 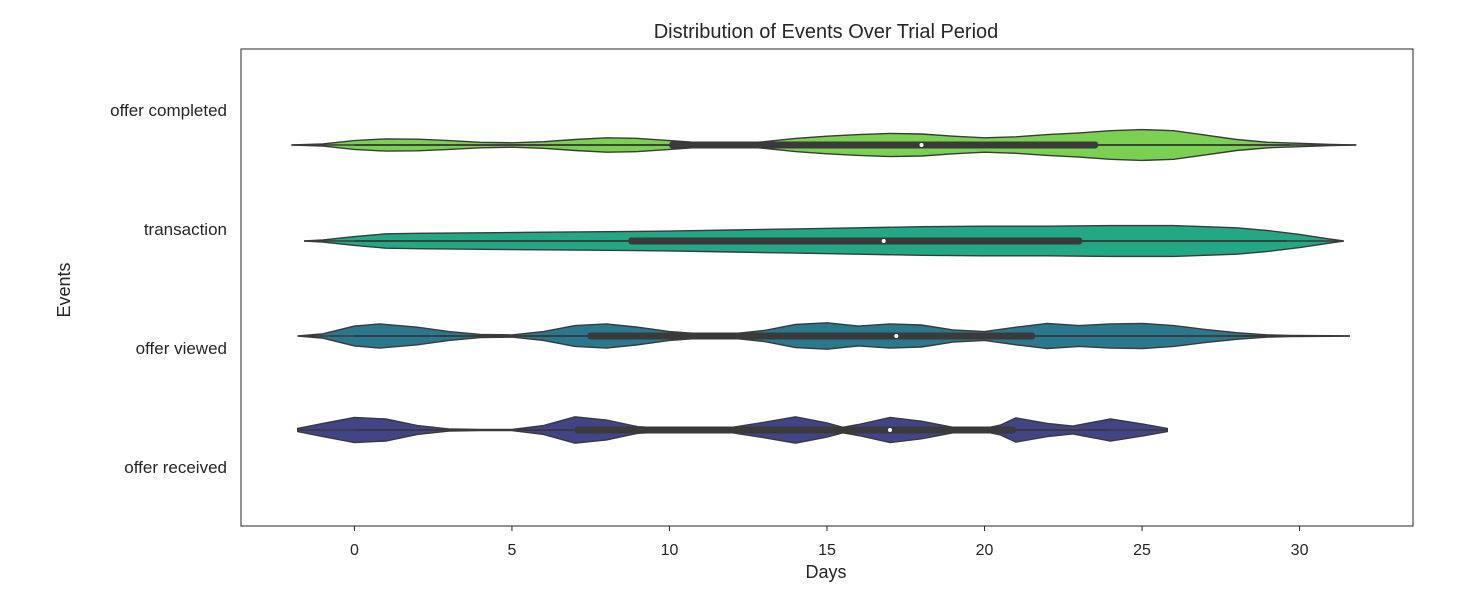 I want to click on y-tick-label: offer received, so click(x=175, y=467).